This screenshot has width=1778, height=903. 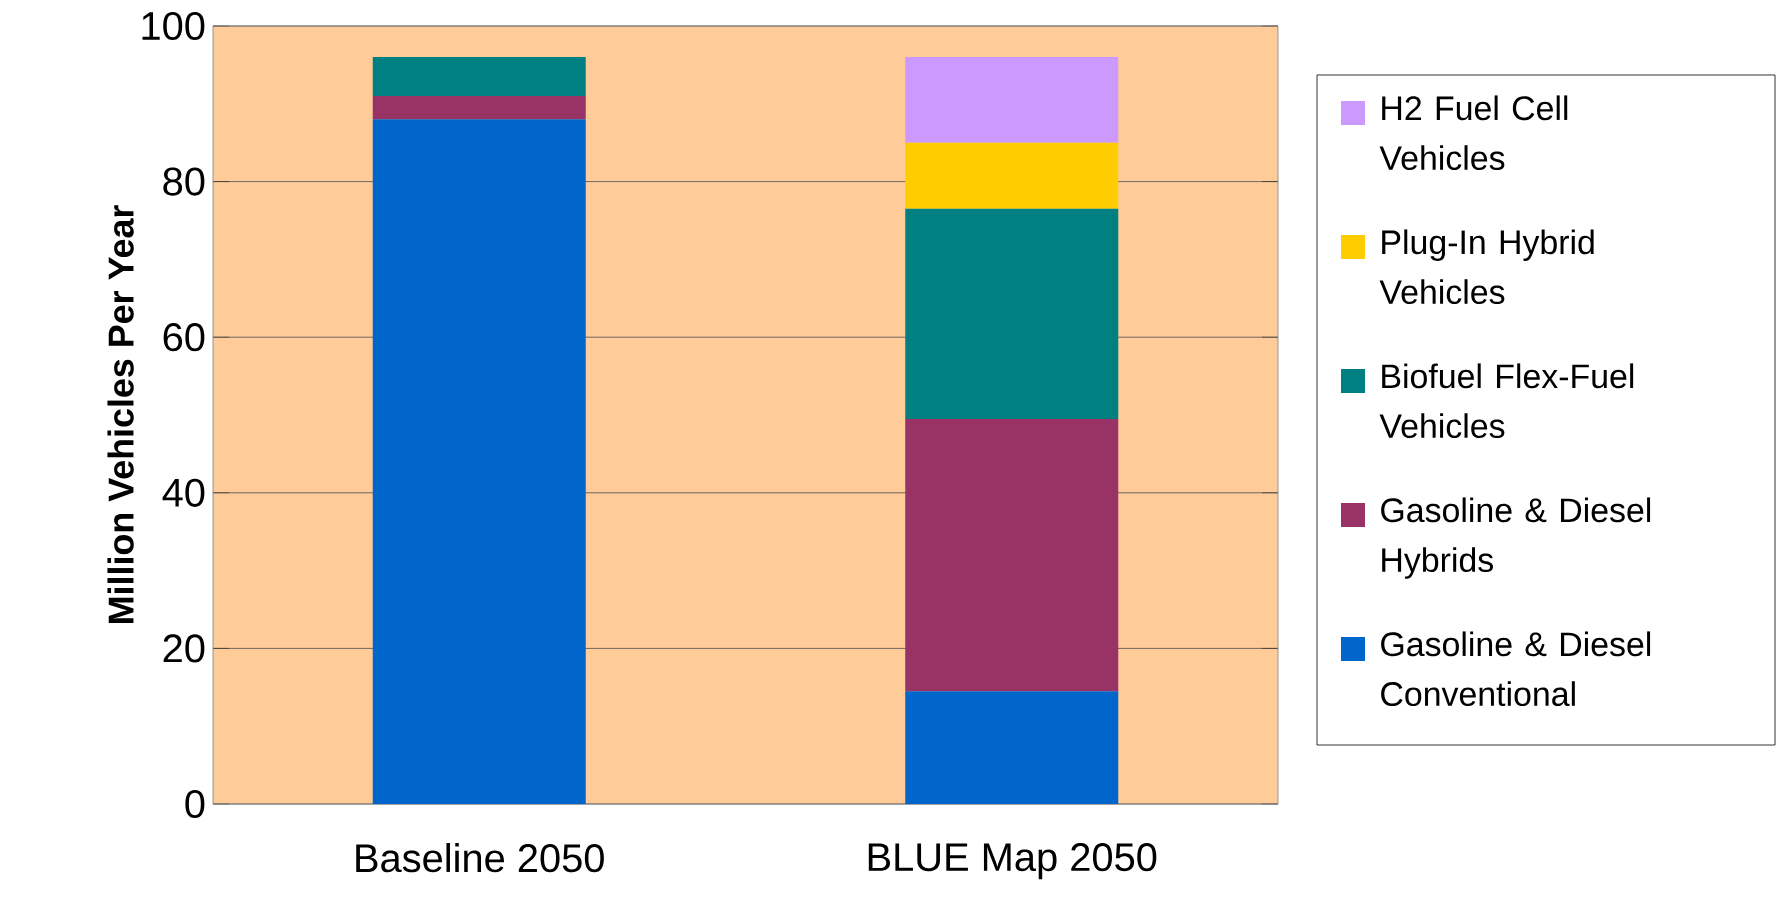 I want to click on y-tick-label: 0, so click(x=195, y=804).